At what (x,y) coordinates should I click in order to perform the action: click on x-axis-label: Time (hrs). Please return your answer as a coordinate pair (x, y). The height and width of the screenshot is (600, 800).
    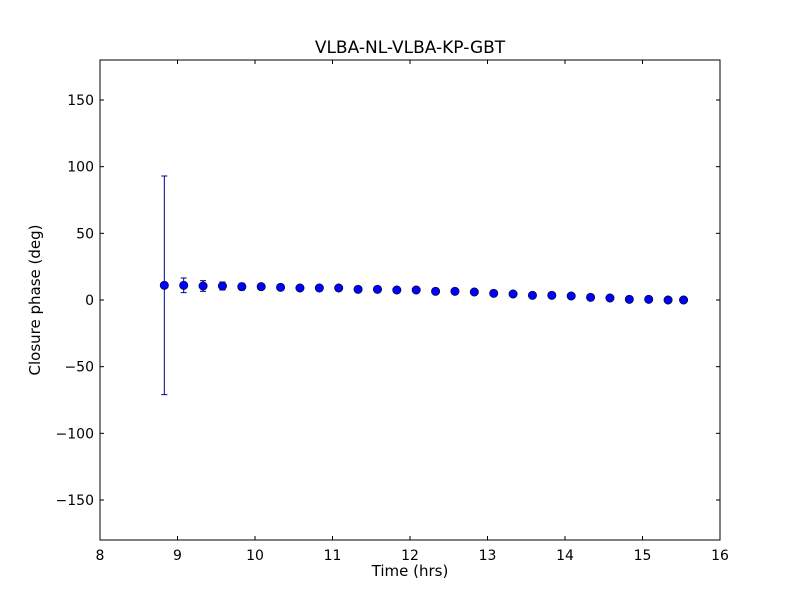
    Looking at the image, I should click on (410, 571).